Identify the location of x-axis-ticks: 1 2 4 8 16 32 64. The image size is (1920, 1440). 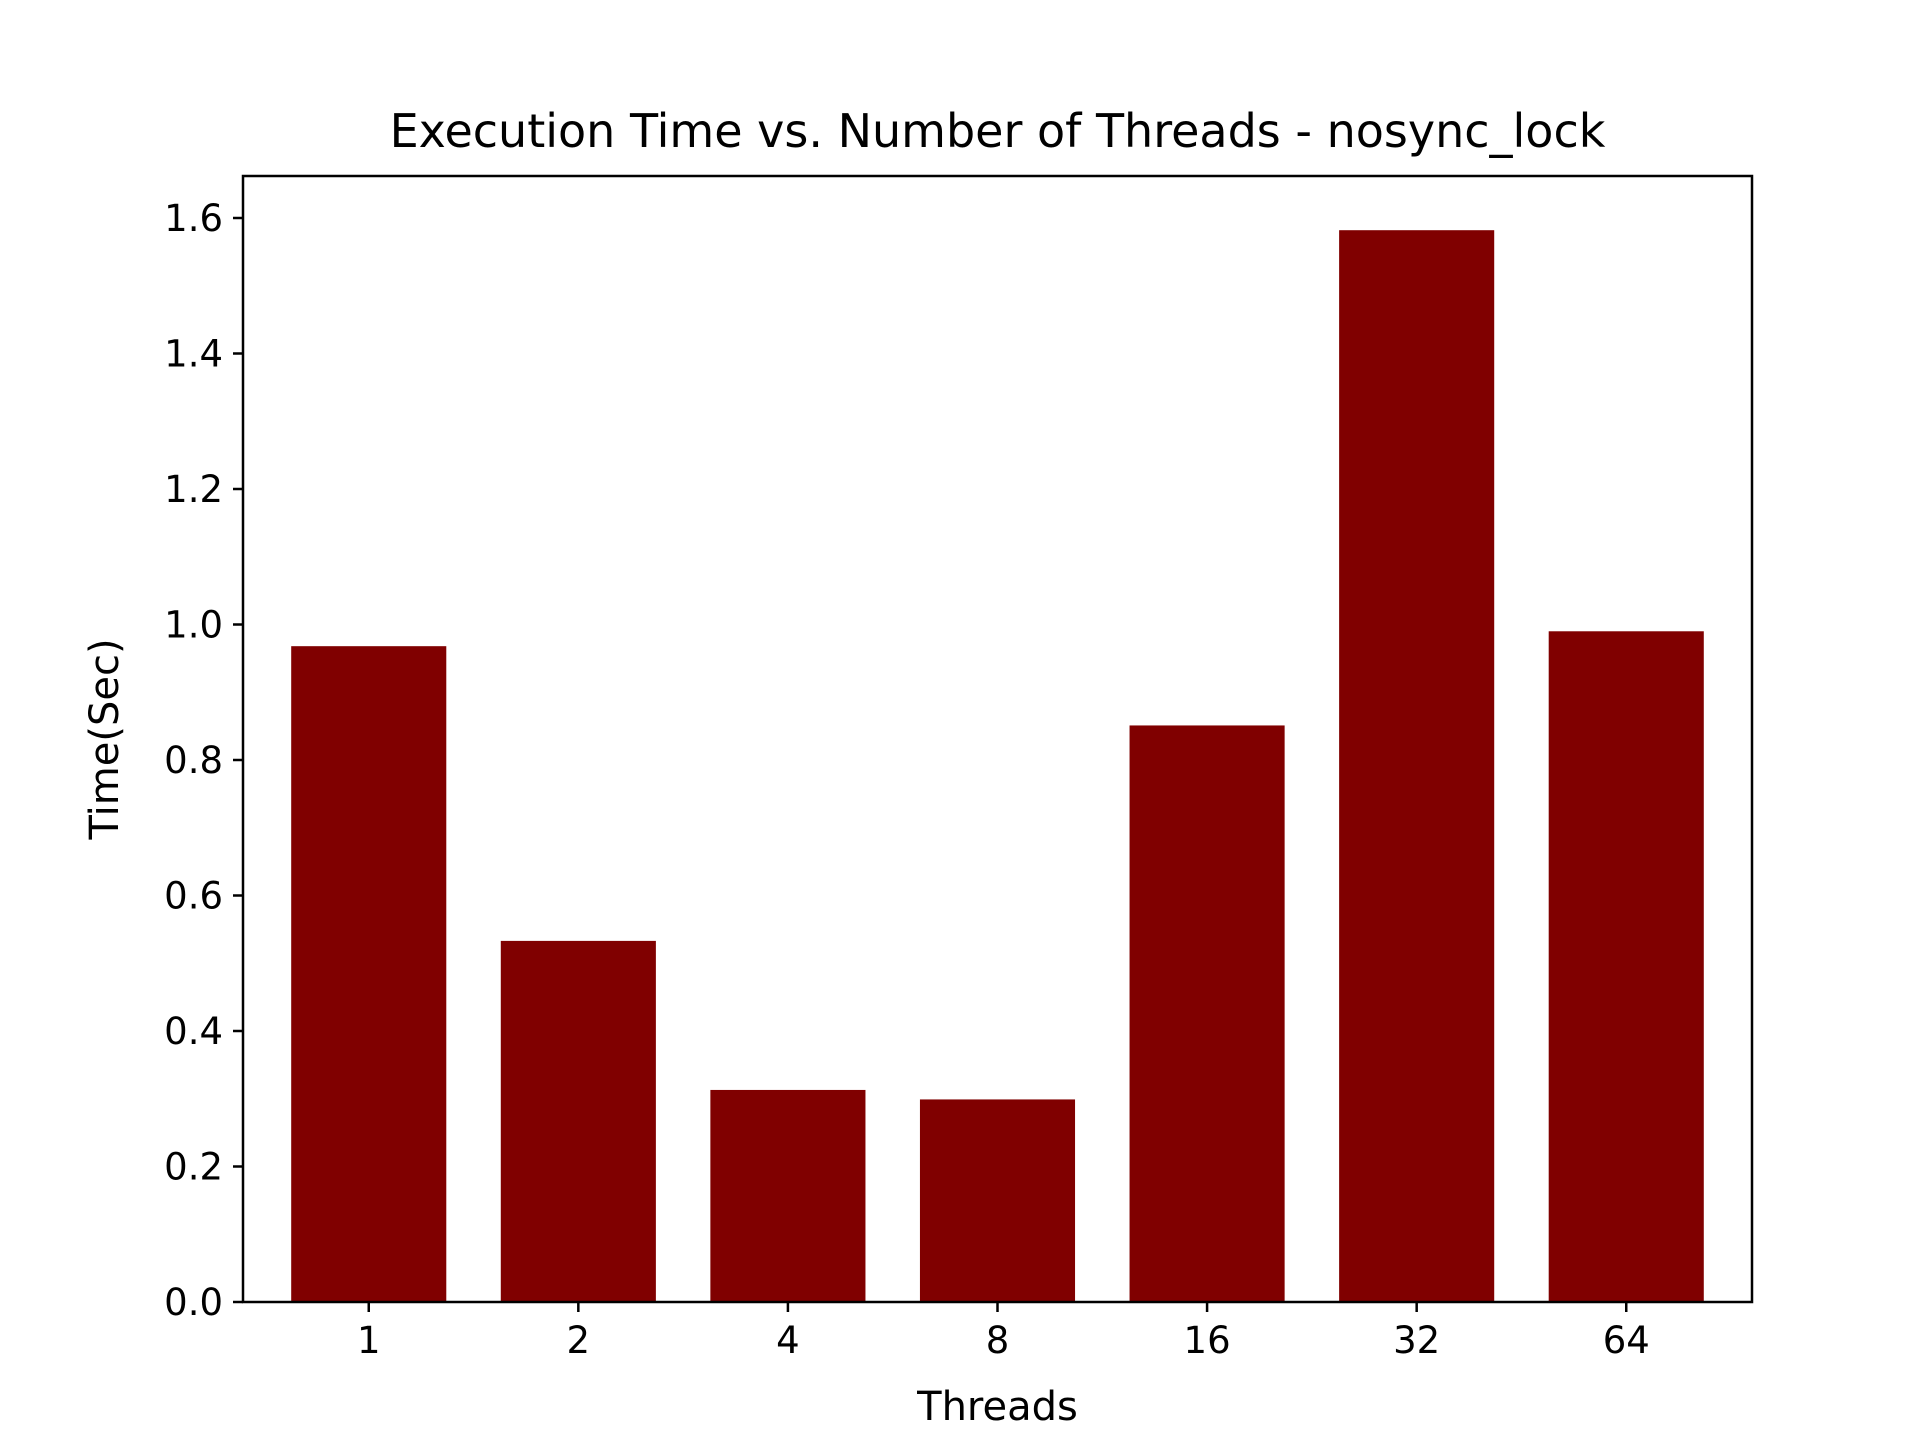
(1003, 1332).